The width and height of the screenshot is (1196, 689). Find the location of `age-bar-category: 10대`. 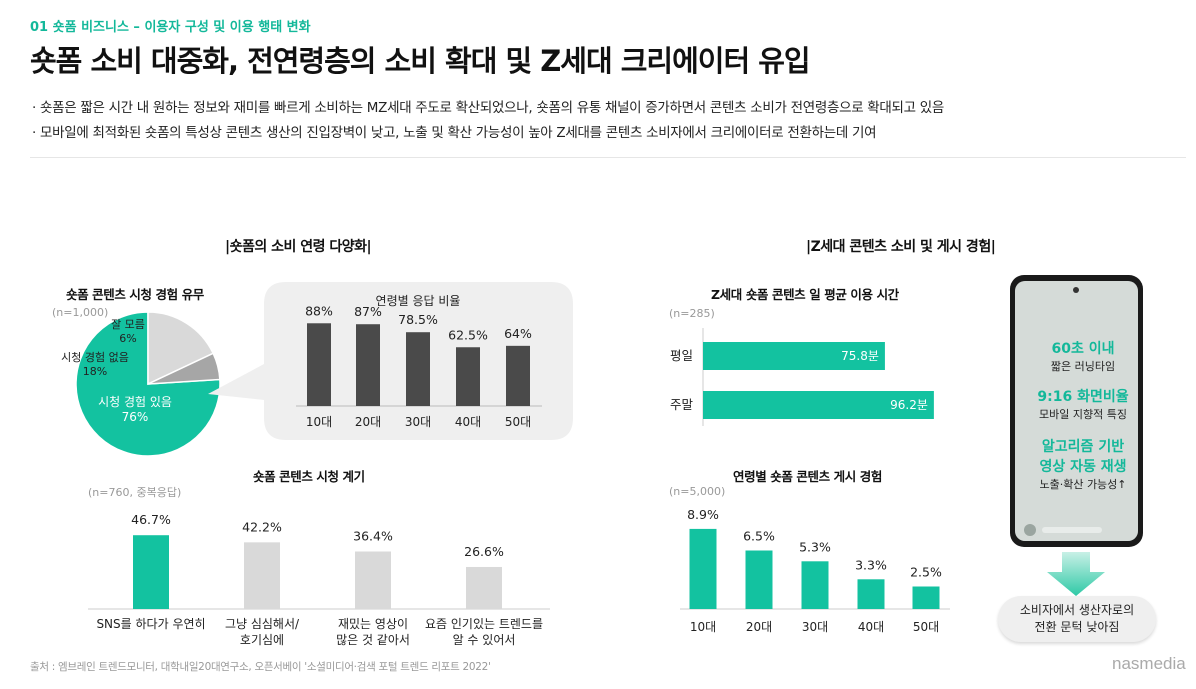

age-bar-category: 10대 is located at coordinates (319, 422).